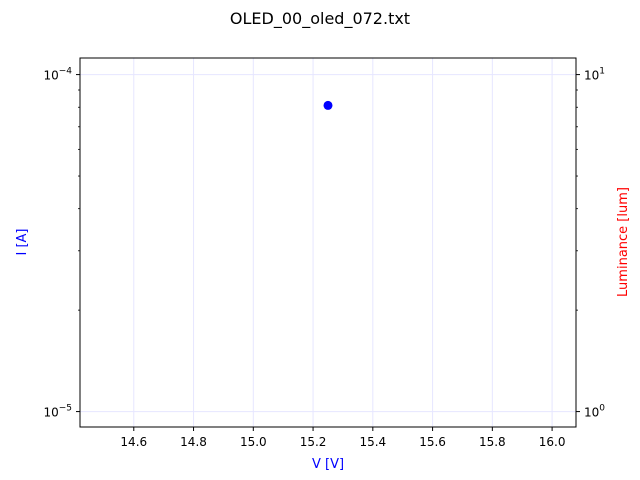  I want to click on right-y-tick-label: 10¹, so click(594, 75).